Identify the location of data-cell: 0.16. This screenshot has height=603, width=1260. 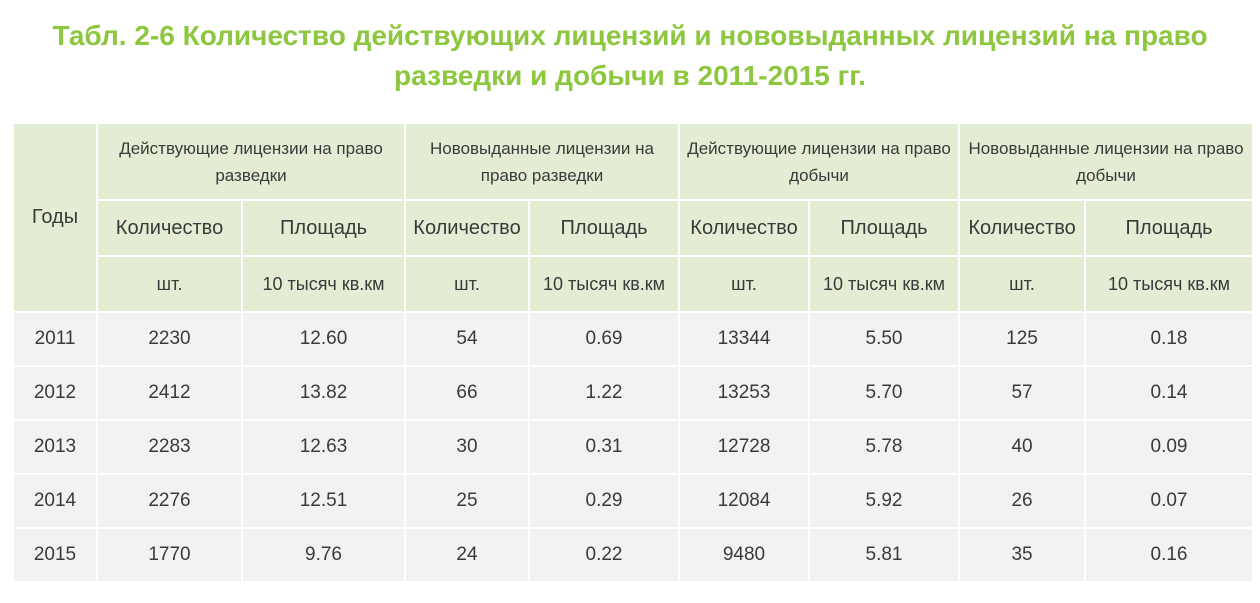
(1169, 555).